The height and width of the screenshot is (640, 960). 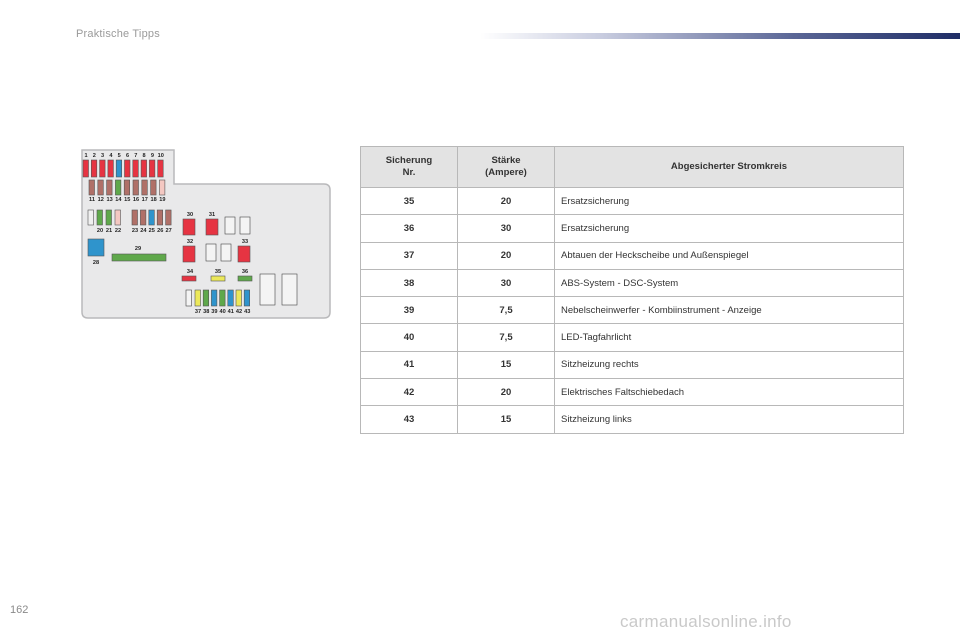 What do you see at coordinates (94, 156) in the screenshot?
I see `fuse-label: 2` at bounding box center [94, 156].